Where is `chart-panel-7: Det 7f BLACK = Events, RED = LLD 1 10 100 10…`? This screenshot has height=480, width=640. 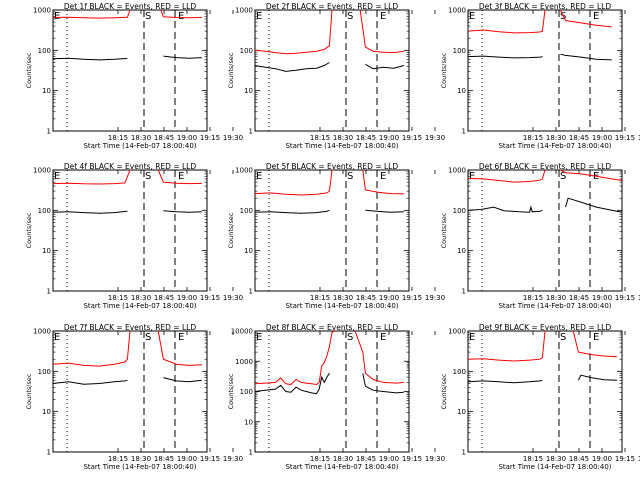
chart-panel-7: Det 7f BLACK = Events, RED = LLD 1 10 100 10… is located at coordinates (134, 397).